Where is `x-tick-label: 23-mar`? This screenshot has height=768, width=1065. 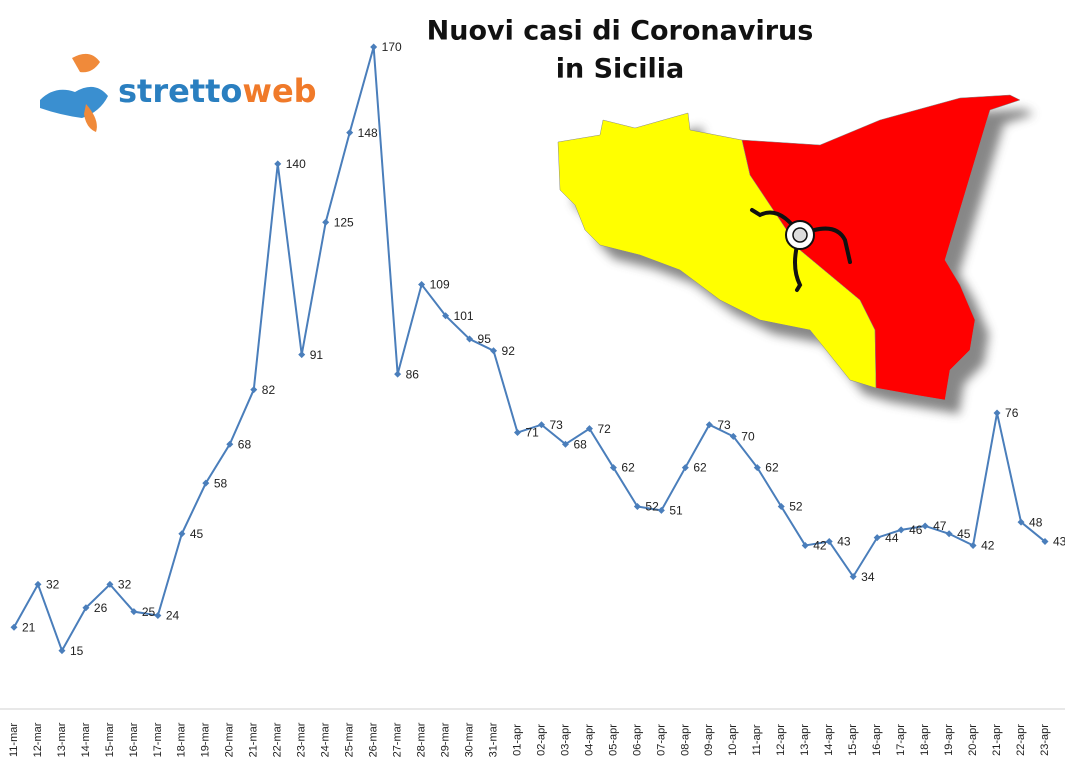 x-tick-label: 23-mar is located at coordinates (302, 739).